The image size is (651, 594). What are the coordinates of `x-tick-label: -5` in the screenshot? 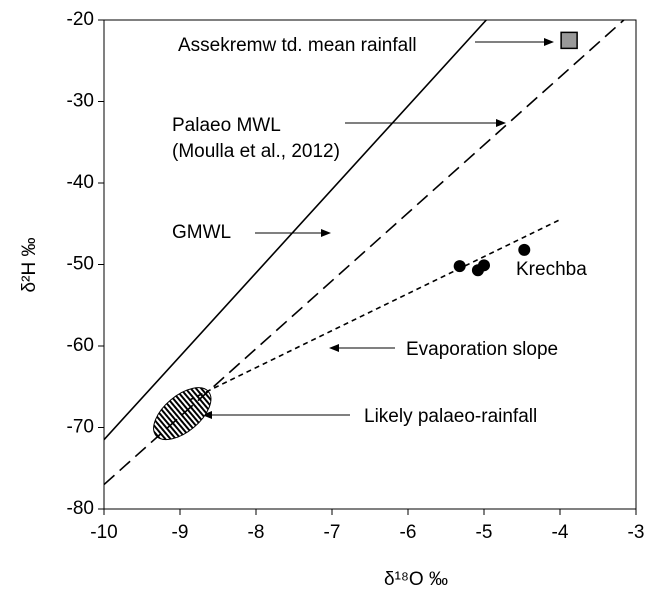 It's located at (484, 532).